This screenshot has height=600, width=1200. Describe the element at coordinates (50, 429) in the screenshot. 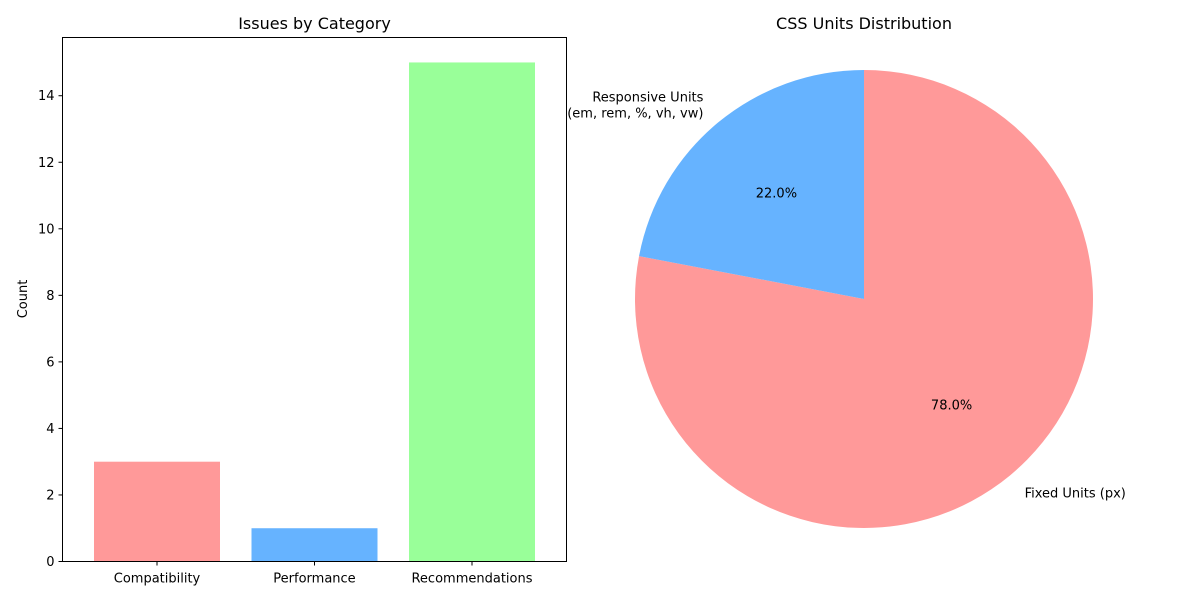

I see `y-tick-label: 4` at that location.